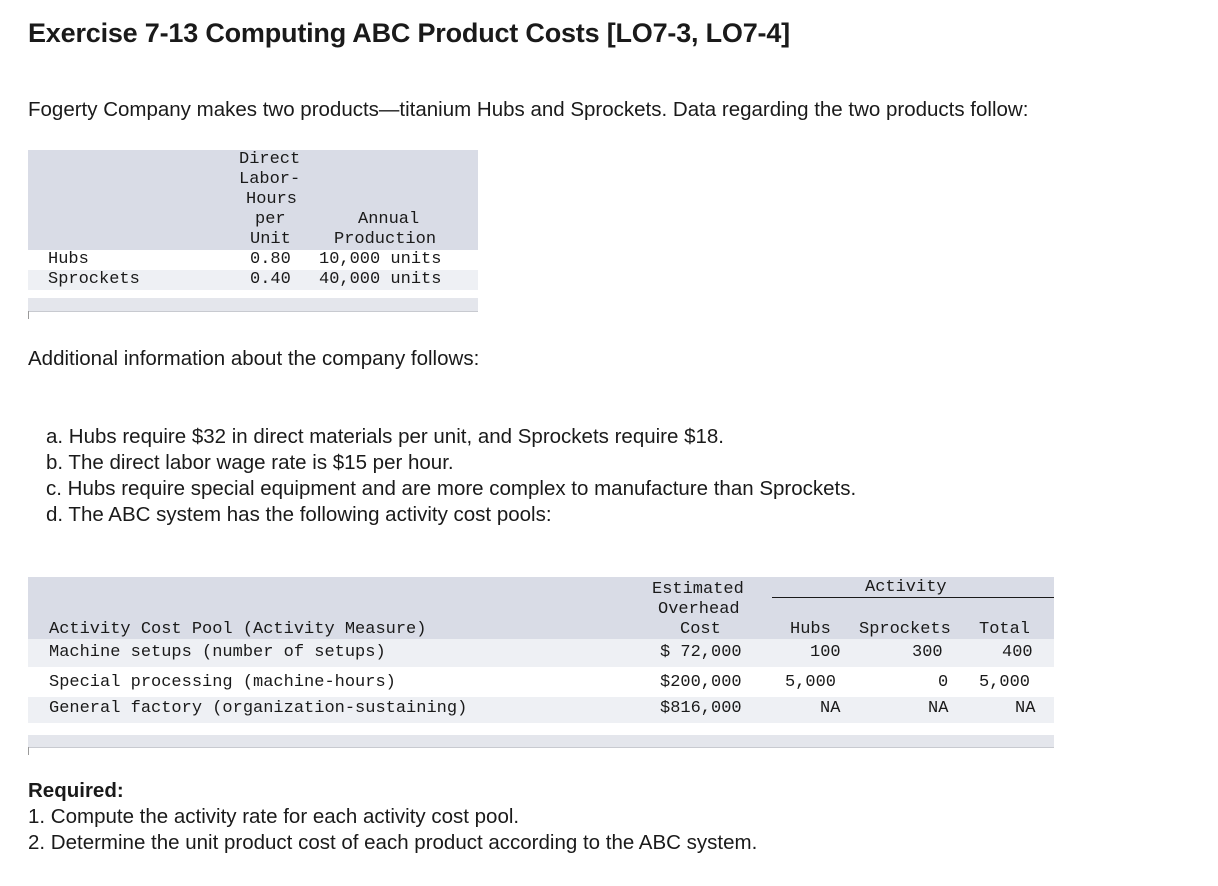 This screenshot has width=1218, height=886. What do you see at coordinates (701, 652) in the screenshot?
I see `row-cost: $ 72,000` at bounding box center [701, 652].